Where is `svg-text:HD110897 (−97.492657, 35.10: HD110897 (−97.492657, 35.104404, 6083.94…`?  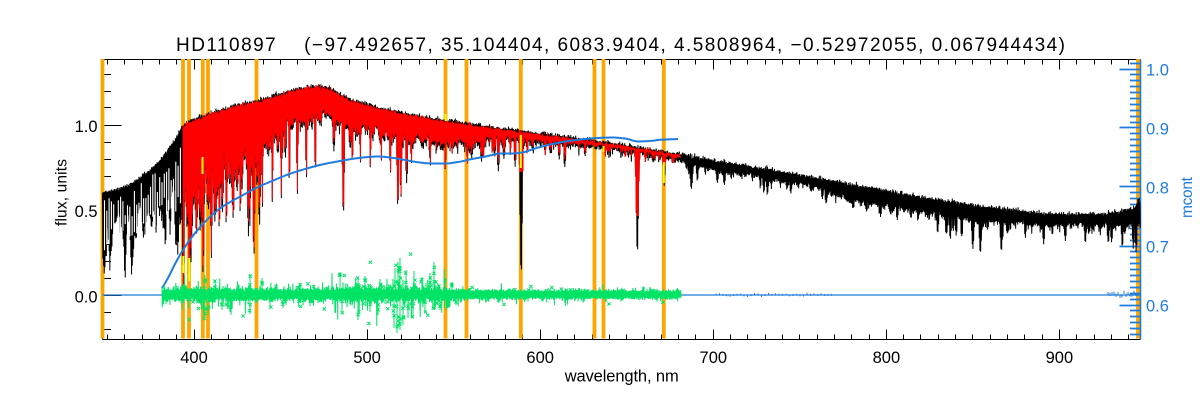
svg-text:HD110897 (−97.492657, 35.10: HD110897 (−97.492657, 35.104404, 6083.94… is located at coordinates (620, 45).